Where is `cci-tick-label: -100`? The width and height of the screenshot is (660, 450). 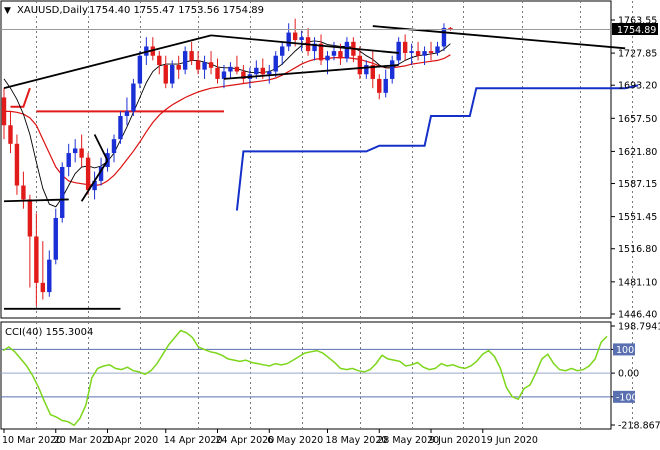 cci-tick-label: -100 is located at coordinates (627, 397).